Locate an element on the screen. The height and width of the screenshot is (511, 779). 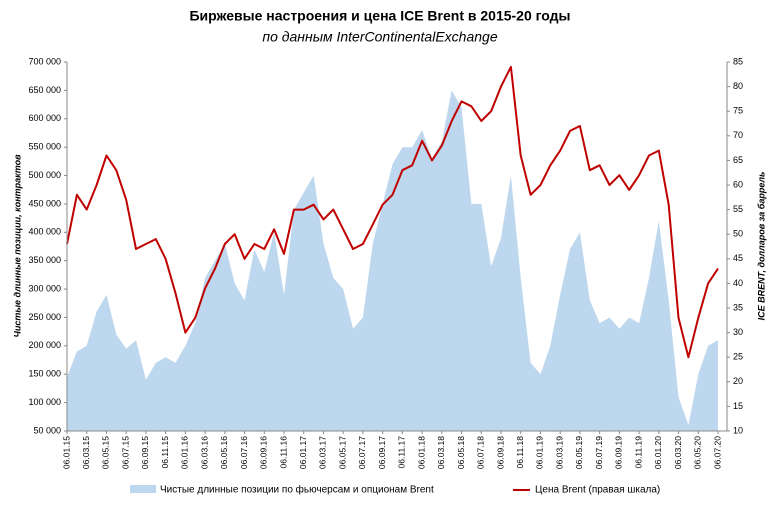
y-tick-label: 200 000 is located at coordinates (44, 345).